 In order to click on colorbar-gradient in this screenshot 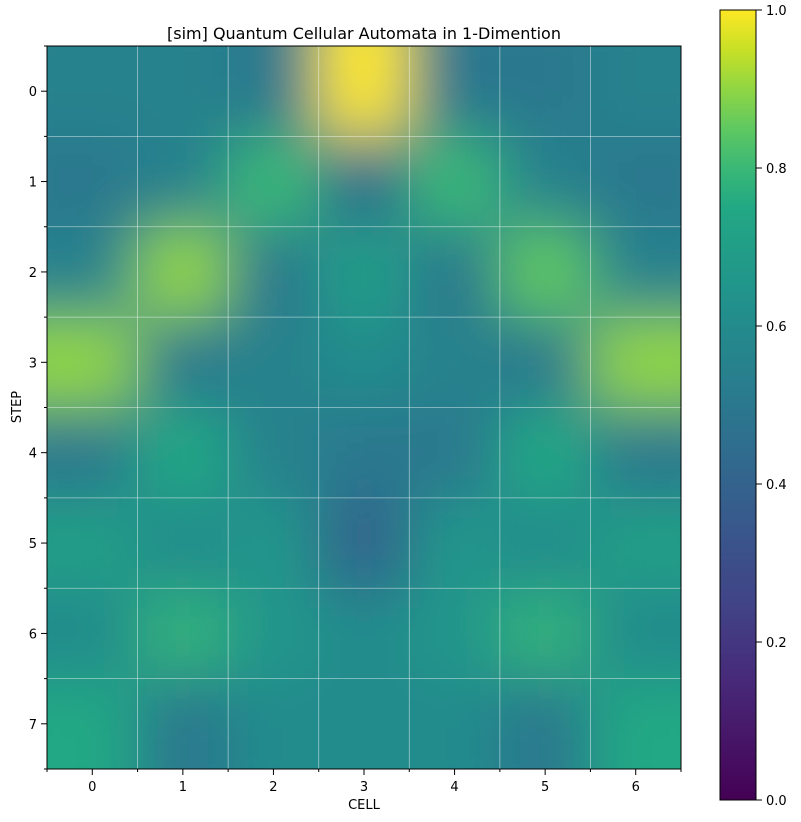, I will do `click(738, 405)`.